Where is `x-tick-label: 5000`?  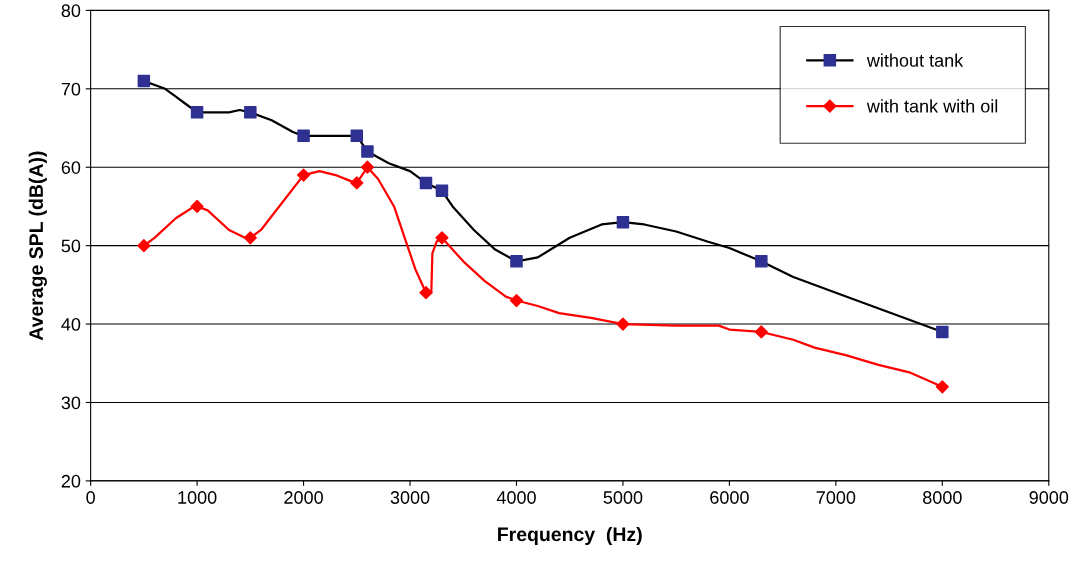
x-tick-label: 5000 is located at coordinates (623, 497).